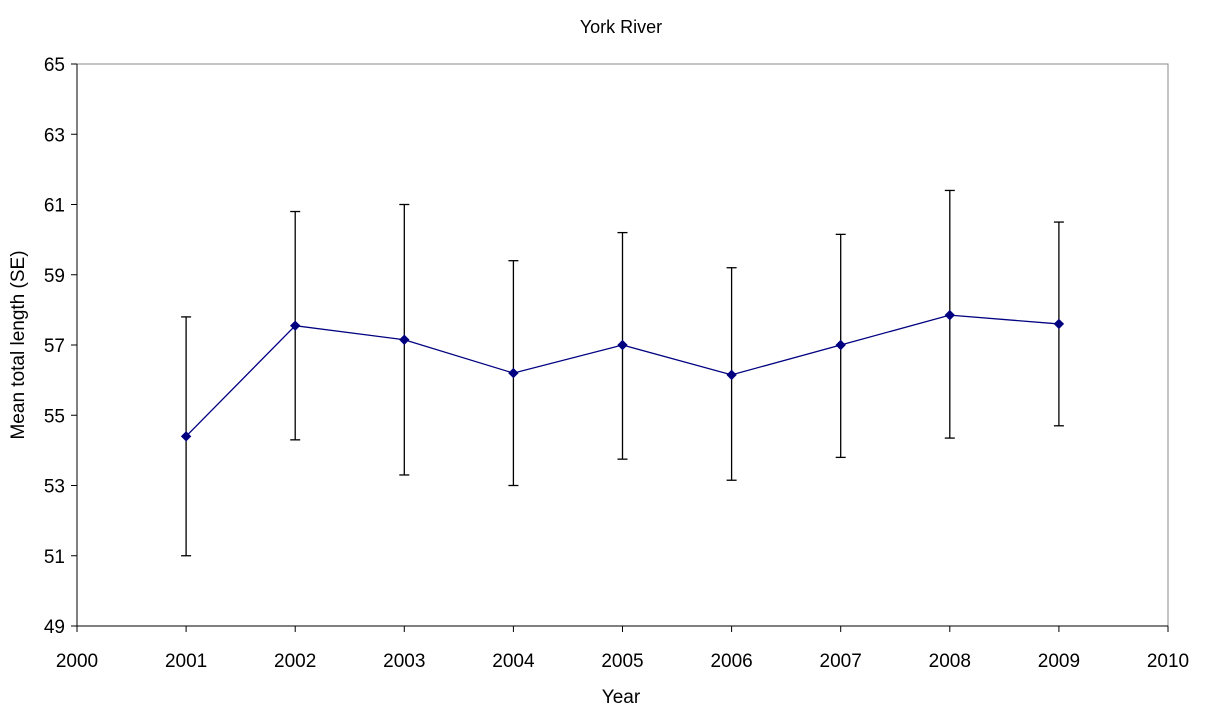 The height and width of the screenshot is (718, 1208). I want to click on x-tick-label: 2004, so click(513, 661).